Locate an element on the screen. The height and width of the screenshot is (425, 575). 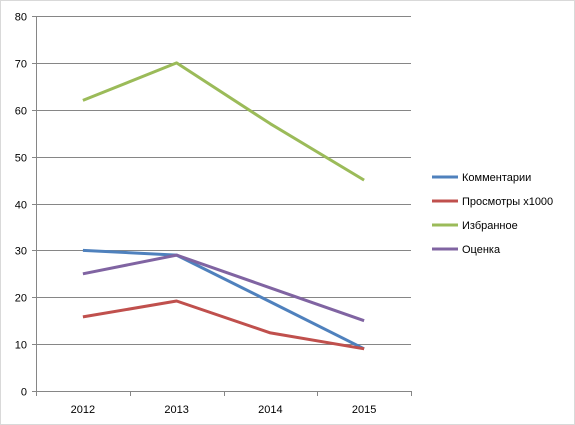
y-tick-label: 60 is located at coordinates (21, 112).